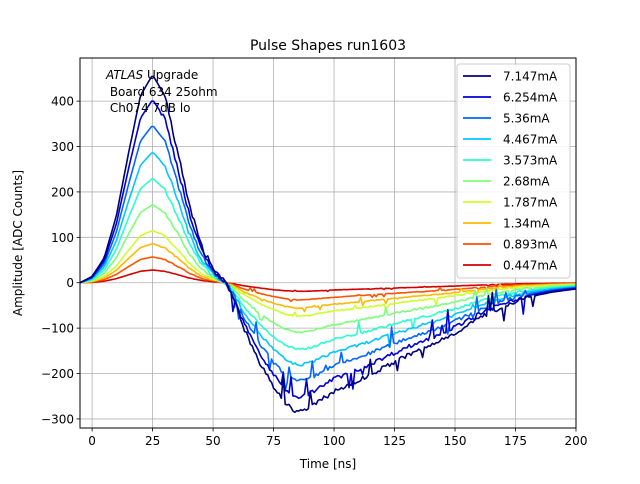 This screenshot has height=484, width=640. I want to click on legend-entry: 2.68mA, so click(506, 182).